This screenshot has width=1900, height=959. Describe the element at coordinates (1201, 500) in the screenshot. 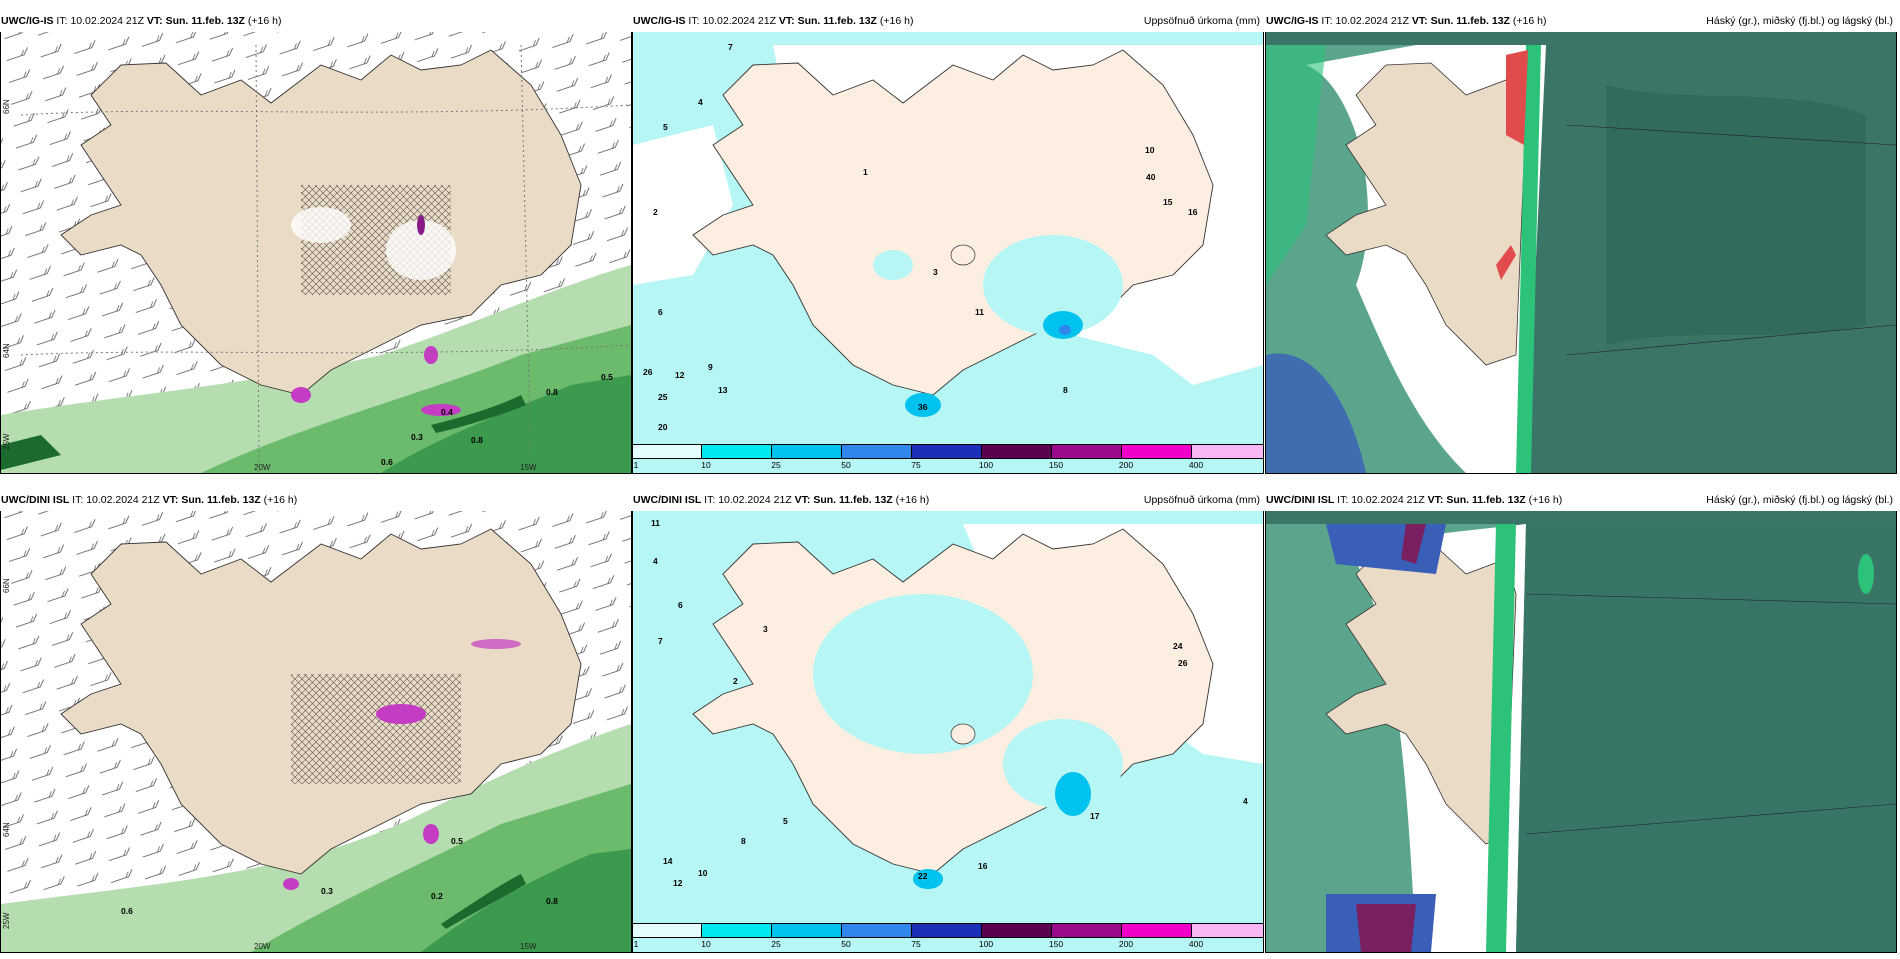

I see `panel-title: Uppsöfnuð úrkoma (mm)` at that location.